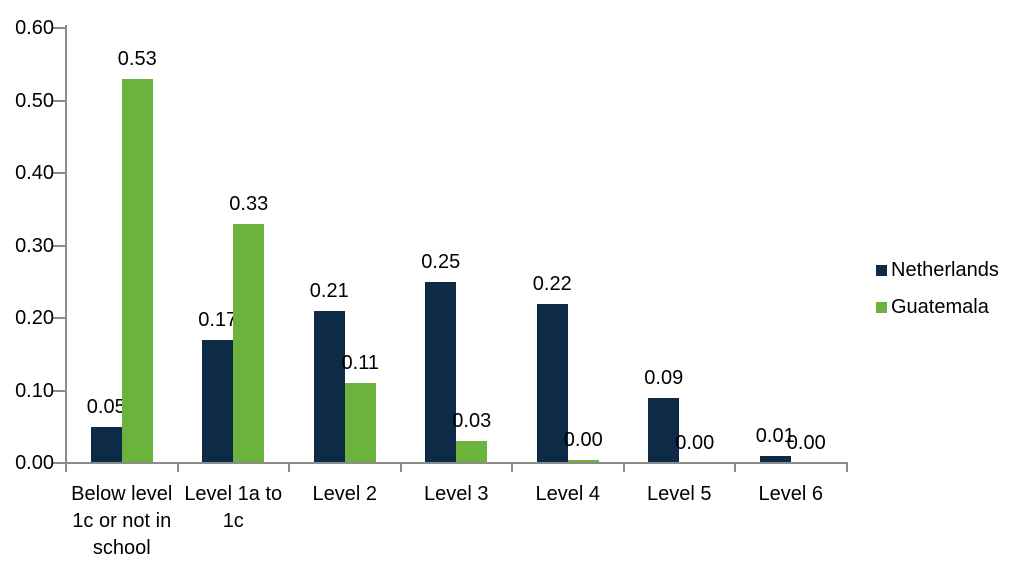  What do you see at coordinates (552, 283) in the screenshot?
I see `bar-value-label: 0.22` at bounding box center [552, 283].